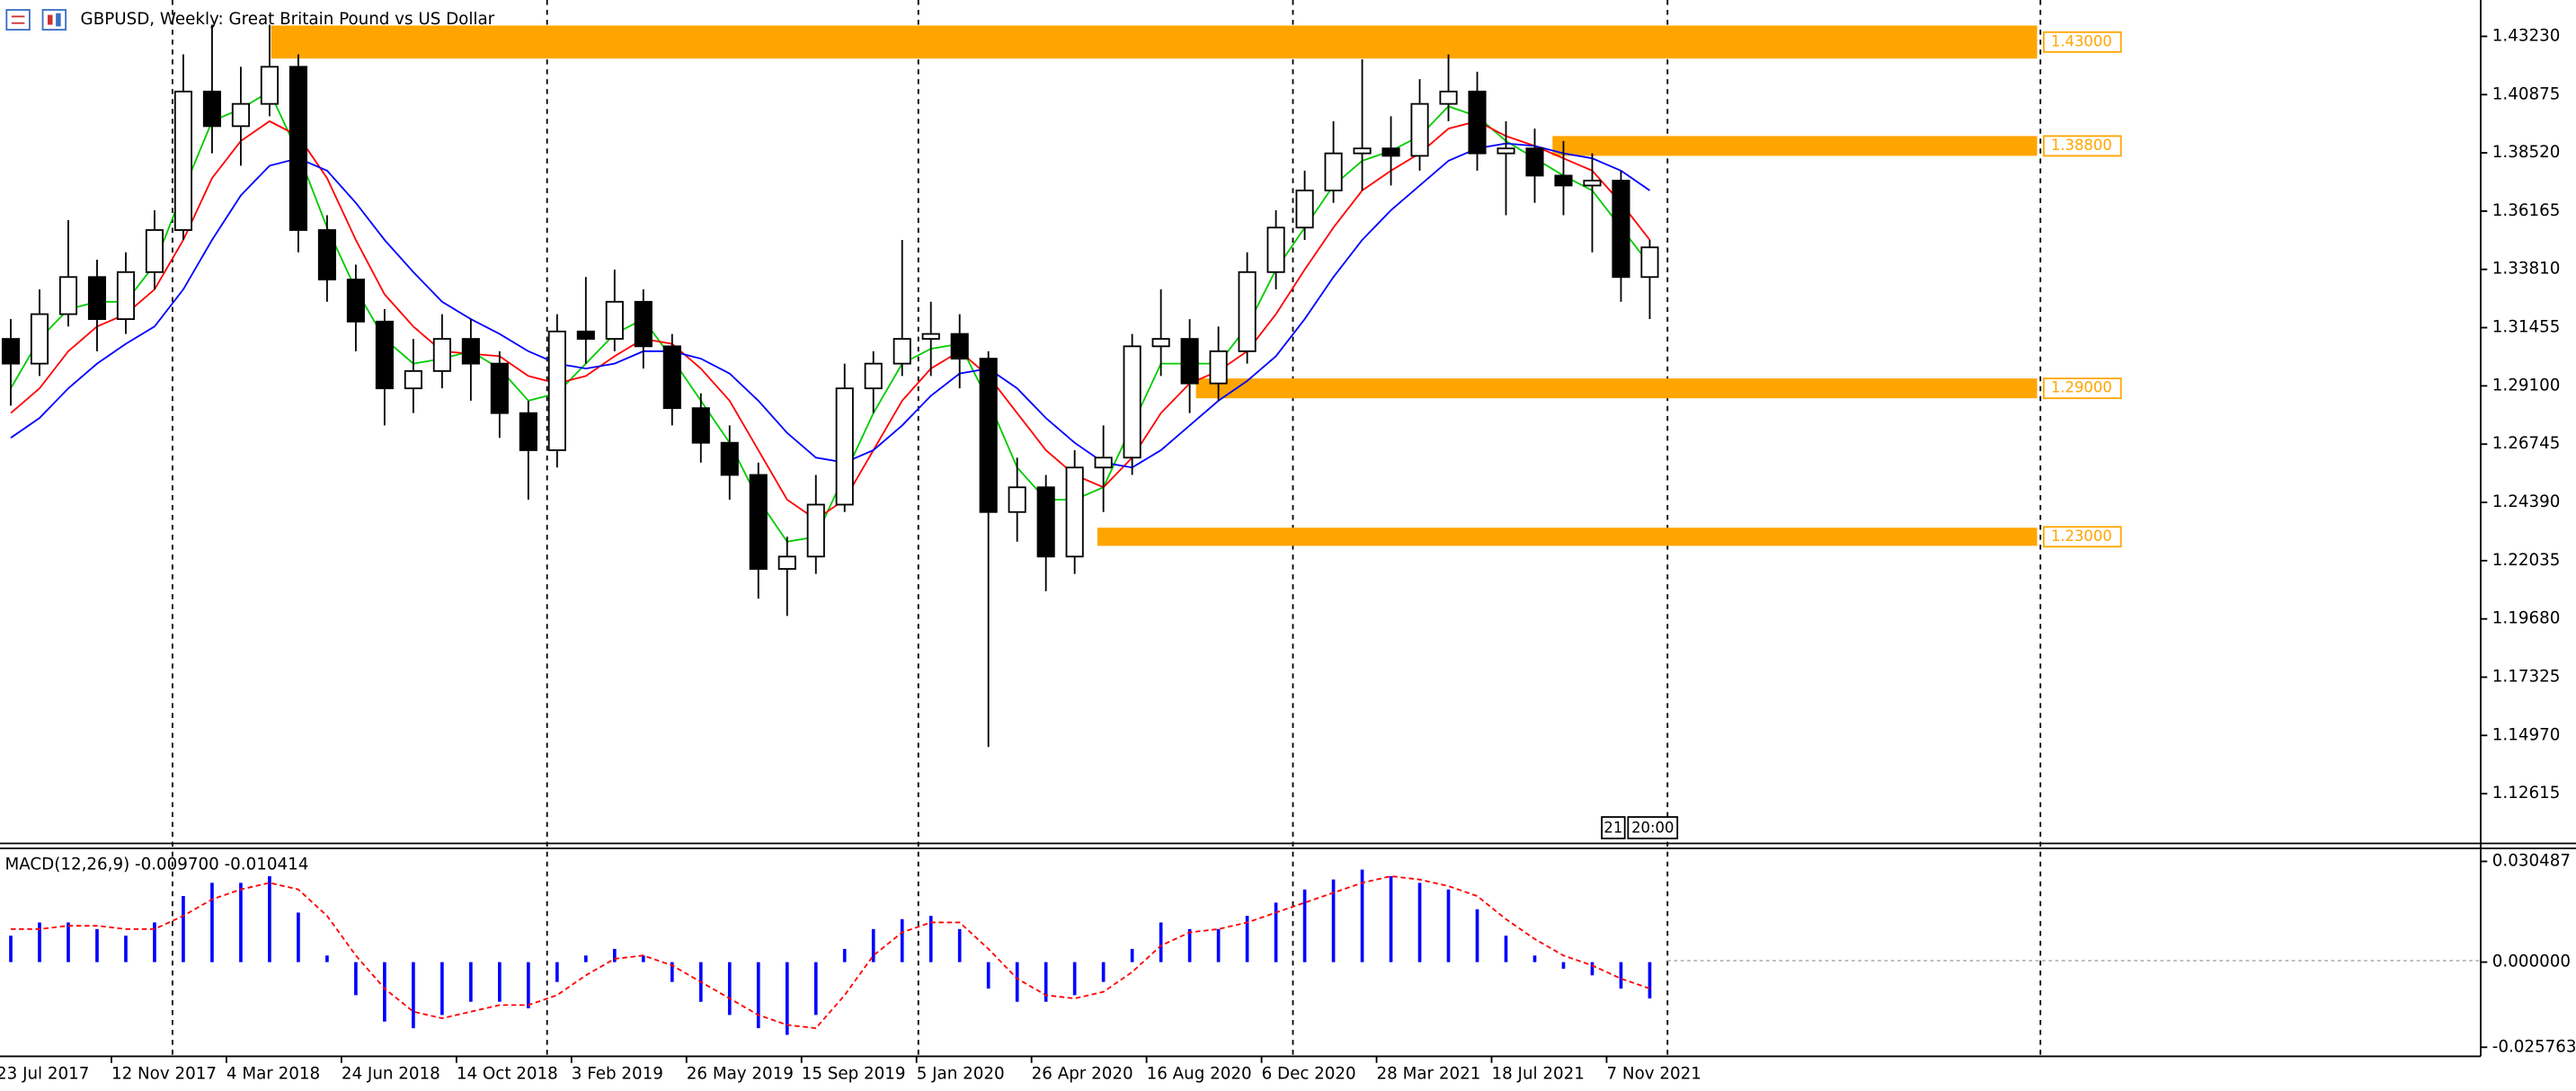 The height and width of the screenshot is (1091, 2576). What do you see at coordinates (2526, 93) in the screenshot?
I see `y-tick-label: 1.40875` at bounding box center [2526, 93].